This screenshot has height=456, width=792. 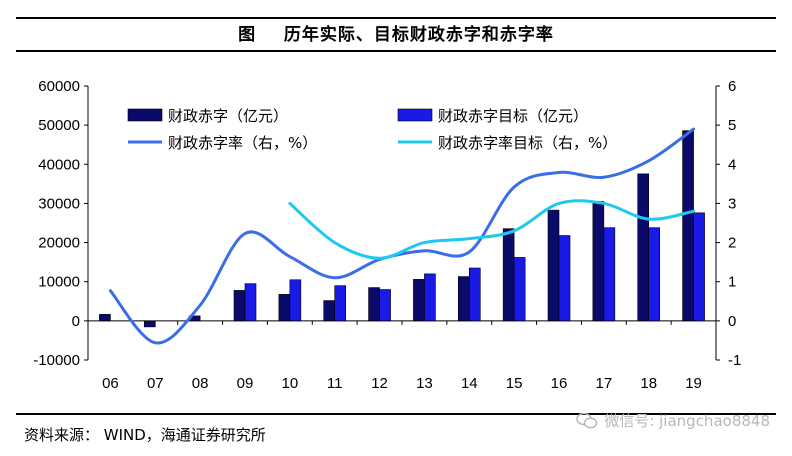 I want to click on chart-legend: 财政赤字（亿元） 财政赤字目标（亿元） 财政赤字率（右，%） 财政赤字率目标（右，%）, so click(x=372, y=129).